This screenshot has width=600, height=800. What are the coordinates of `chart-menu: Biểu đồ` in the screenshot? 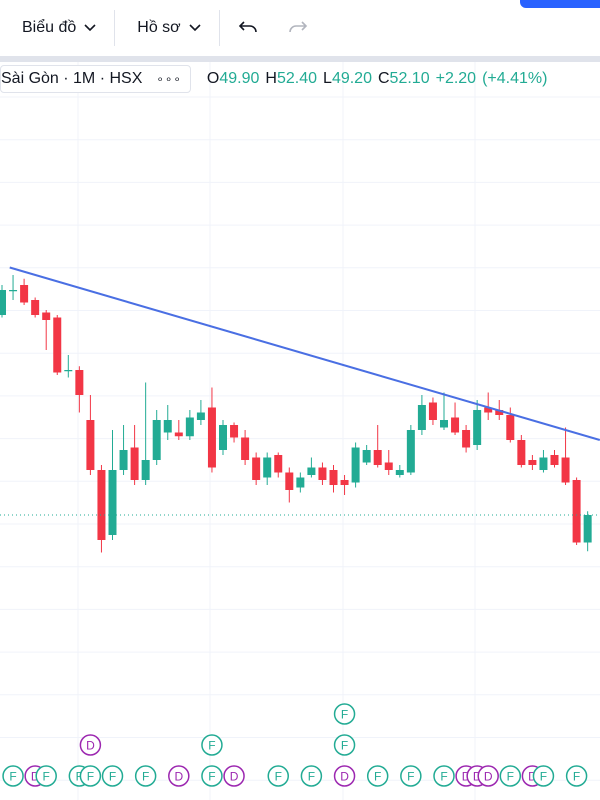 It's located at (58, 28).